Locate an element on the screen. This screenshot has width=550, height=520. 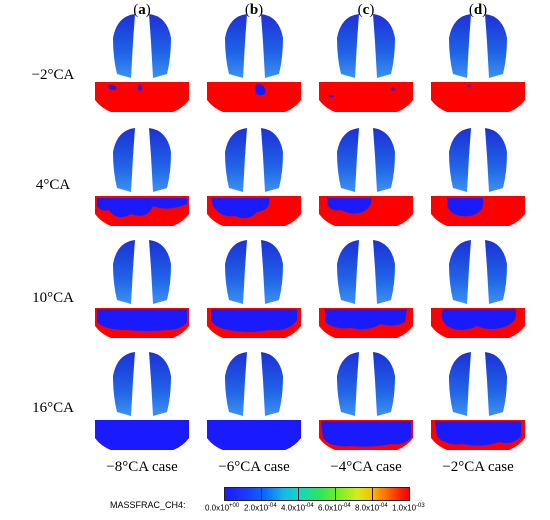
legend-tick-exponent: +00 is located at coordinates (234, 506).